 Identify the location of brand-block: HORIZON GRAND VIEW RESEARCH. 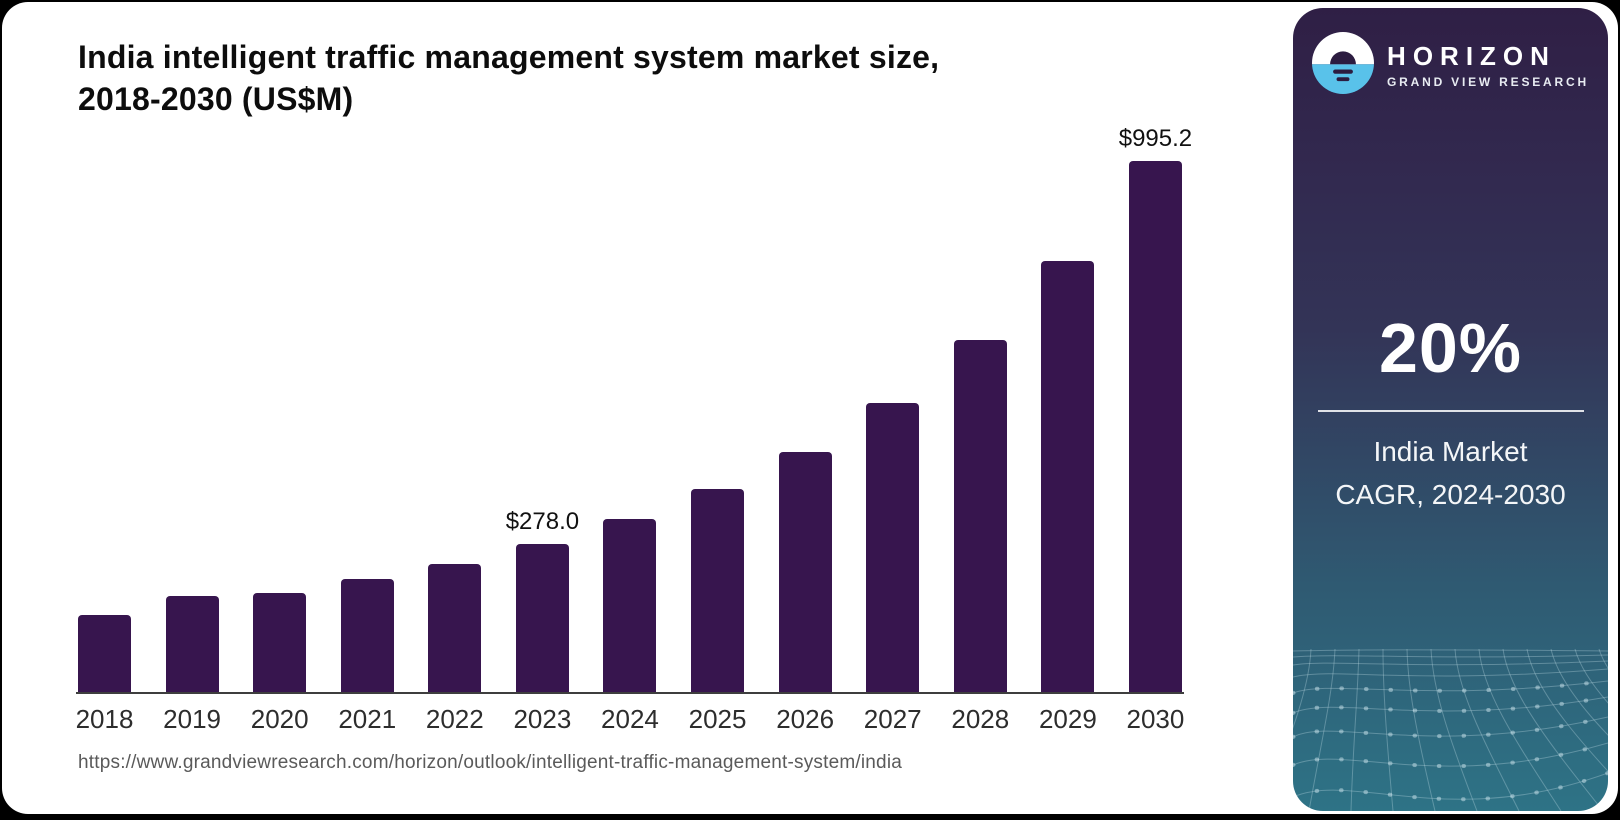
(1450, 65).